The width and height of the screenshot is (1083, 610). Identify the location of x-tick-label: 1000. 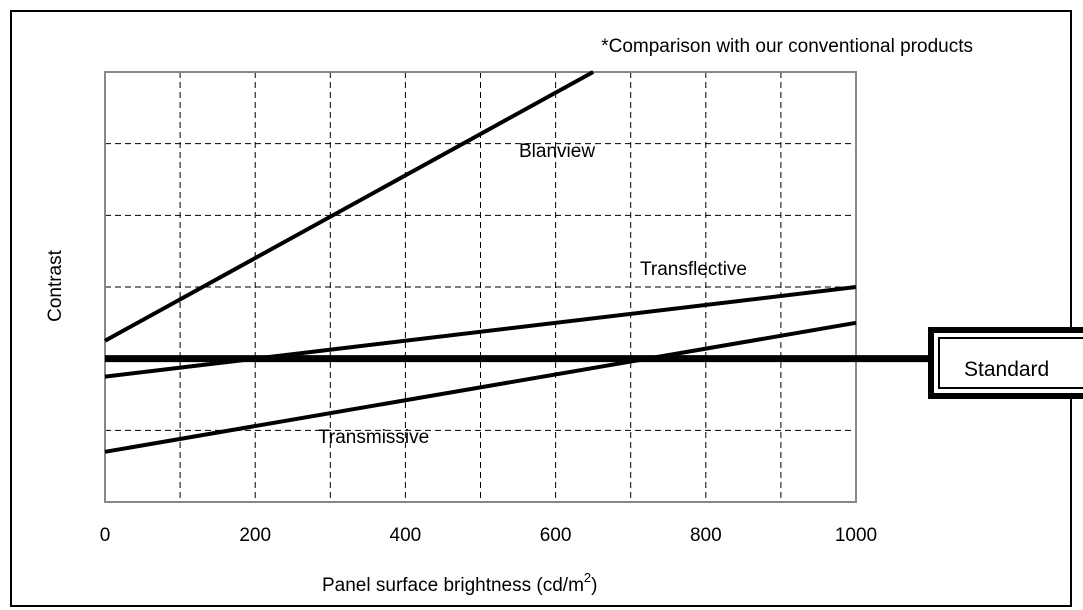
(856, 535).